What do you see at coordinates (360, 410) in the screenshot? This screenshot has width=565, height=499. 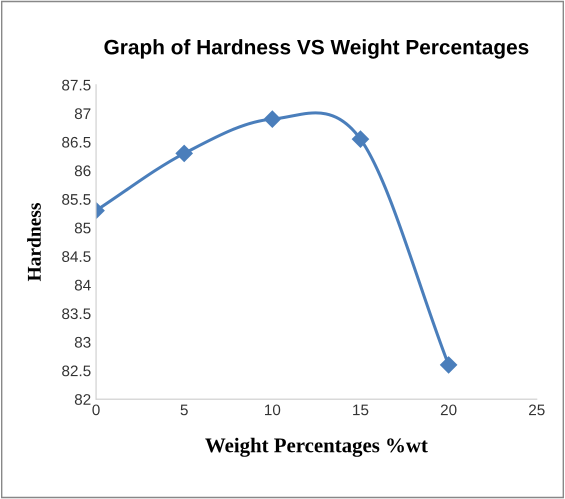 I see `x-tick-label: 15` at bounding box center [360, 410].